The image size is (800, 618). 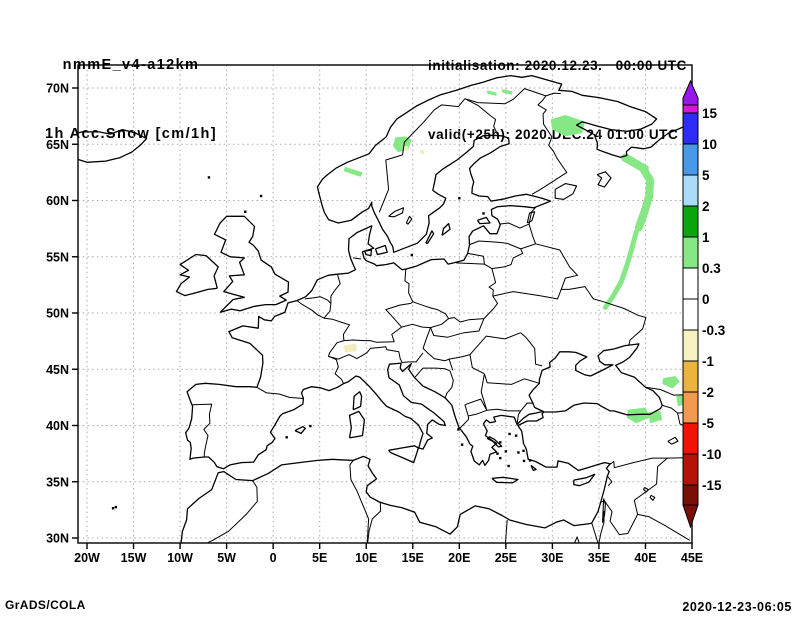 I want to click on lon-tick-label: 5E, so click(x=319, y=558).